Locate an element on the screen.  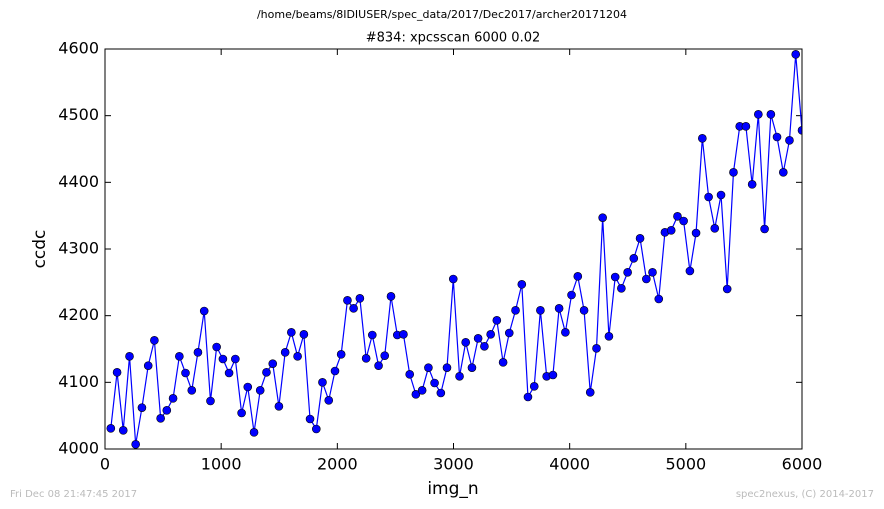
x-tick-label: 0 is located at coordinates (105, 464).